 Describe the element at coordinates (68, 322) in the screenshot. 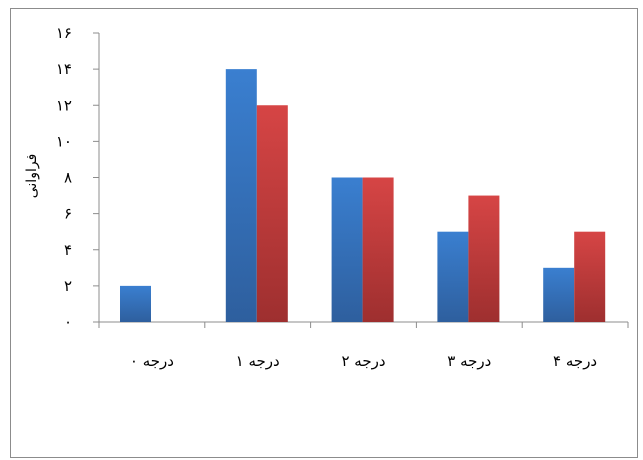

I see `y-tick-label: ۰` at that location.